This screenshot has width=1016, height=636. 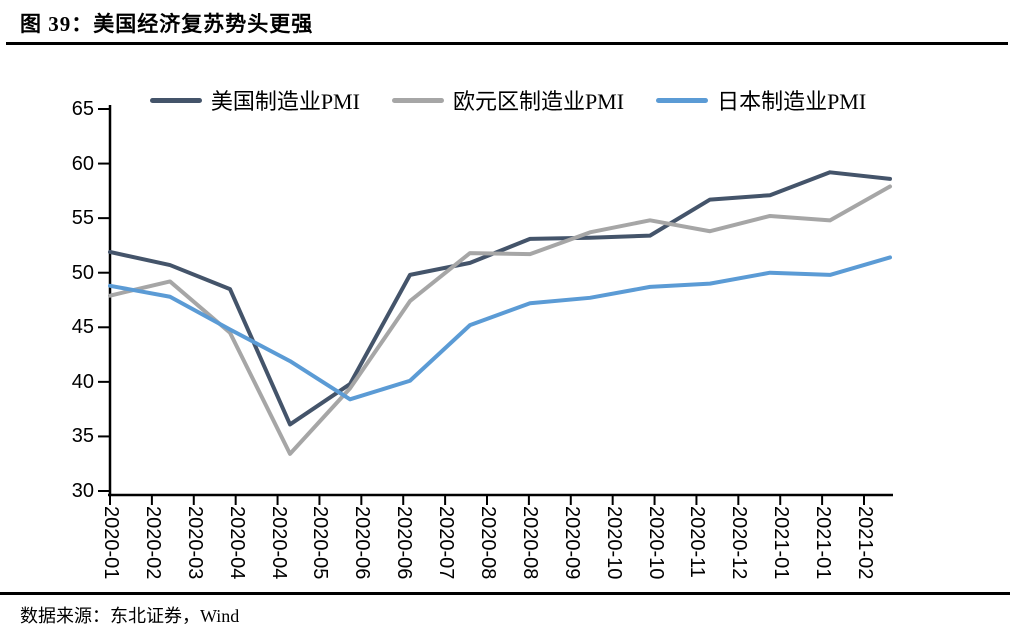 What do you see at coordinates (82, 272) in the screenshot?
I see `y-axis-tick-label: 50` at bounding box center [82, 272].